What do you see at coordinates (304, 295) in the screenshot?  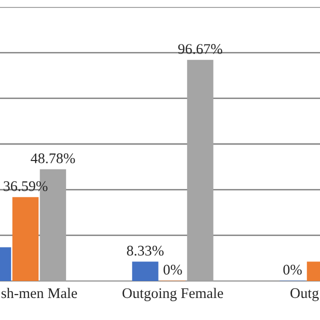 I see `x-tick-label: Outg` at bounding box center [304, 295].